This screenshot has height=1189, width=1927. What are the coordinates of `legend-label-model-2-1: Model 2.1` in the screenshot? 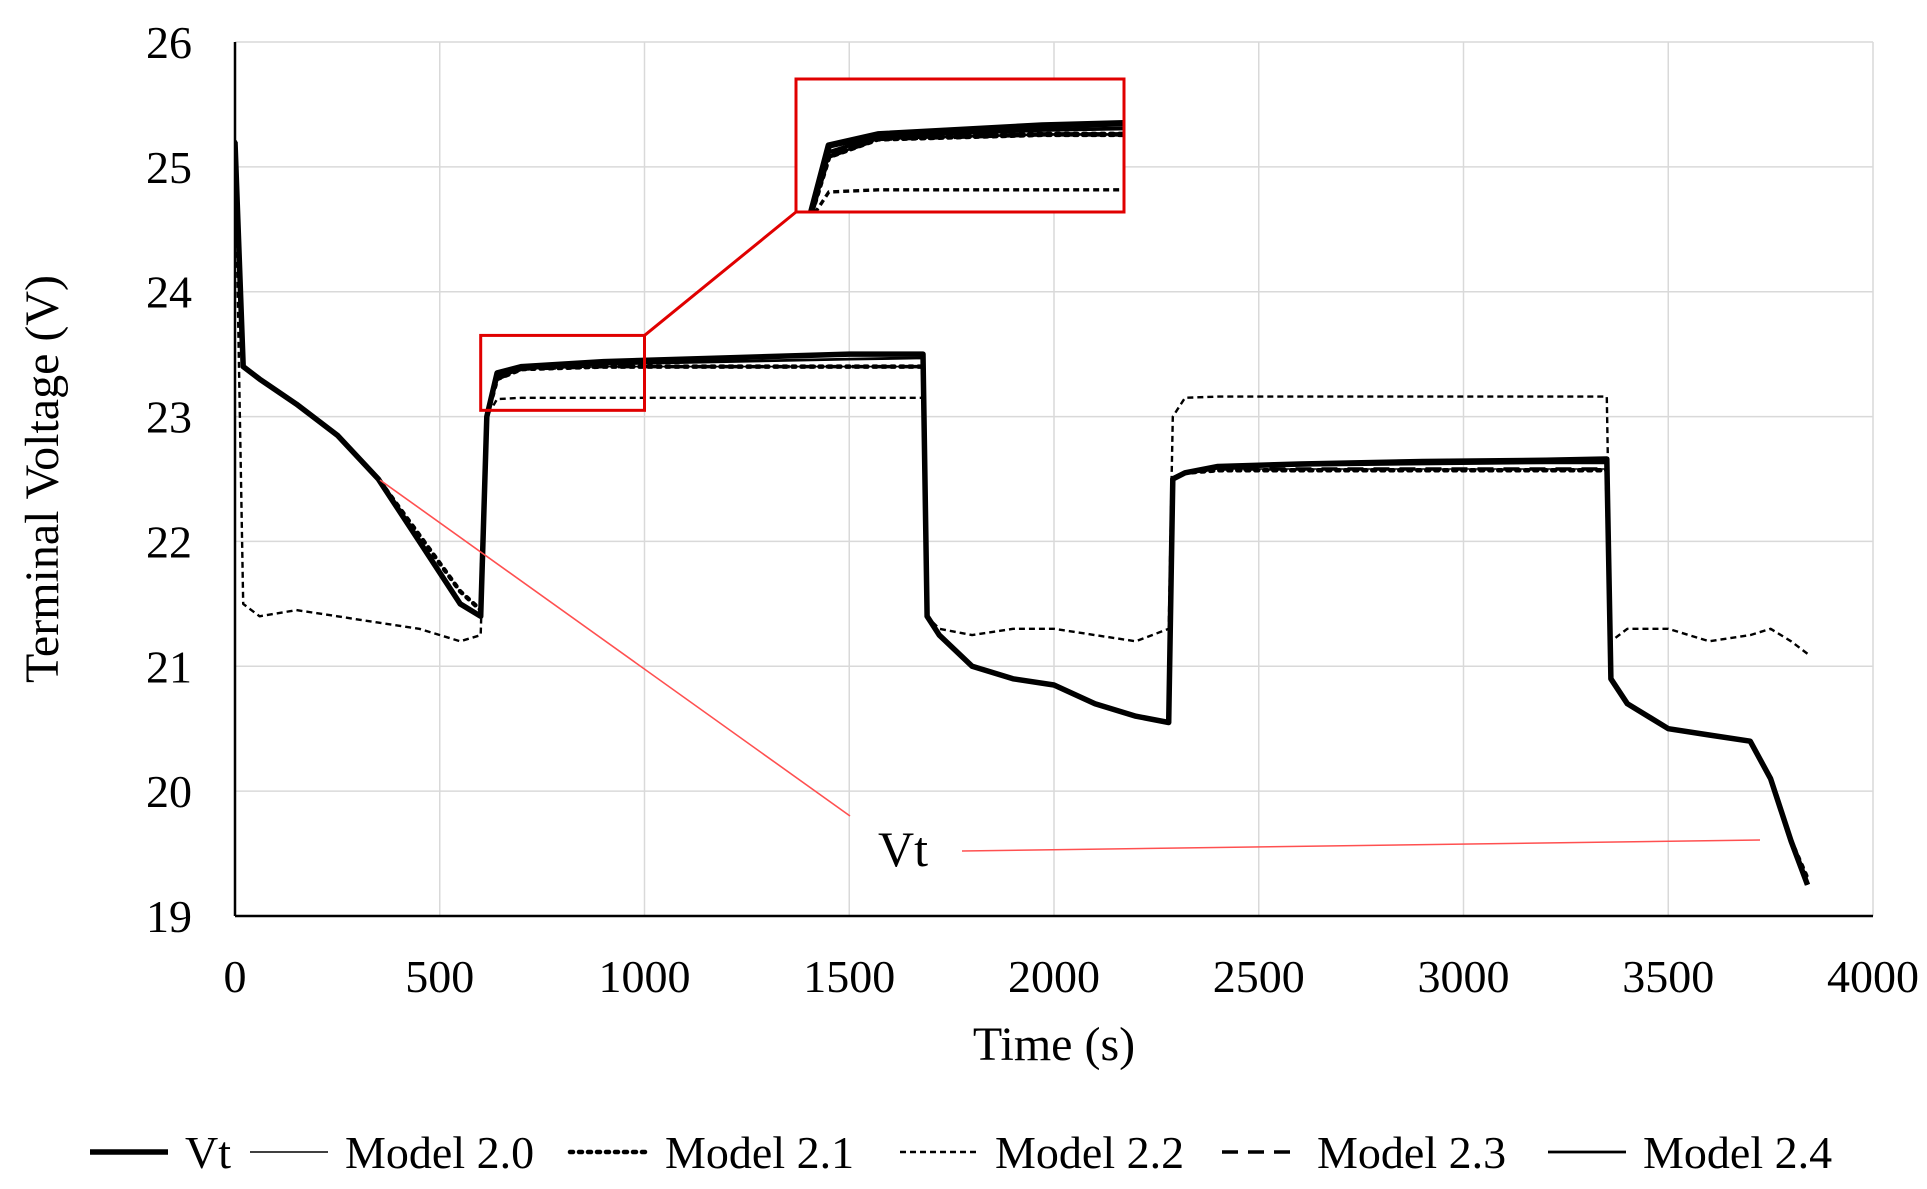 It's located at (759, 1152).